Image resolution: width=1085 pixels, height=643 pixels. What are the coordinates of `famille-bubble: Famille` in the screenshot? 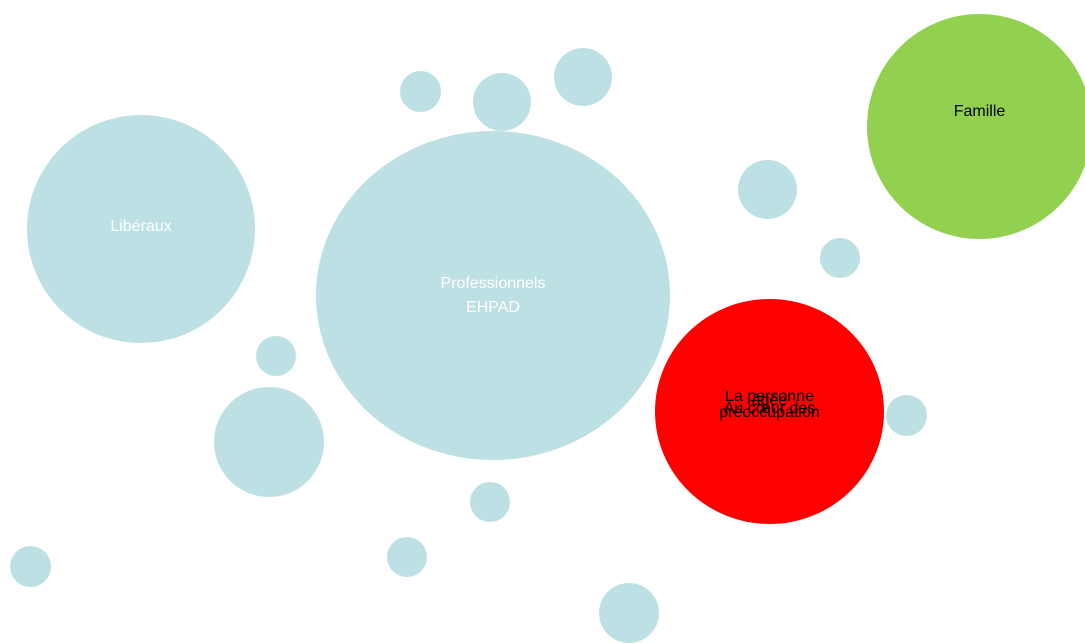 It's located at (976, 126).